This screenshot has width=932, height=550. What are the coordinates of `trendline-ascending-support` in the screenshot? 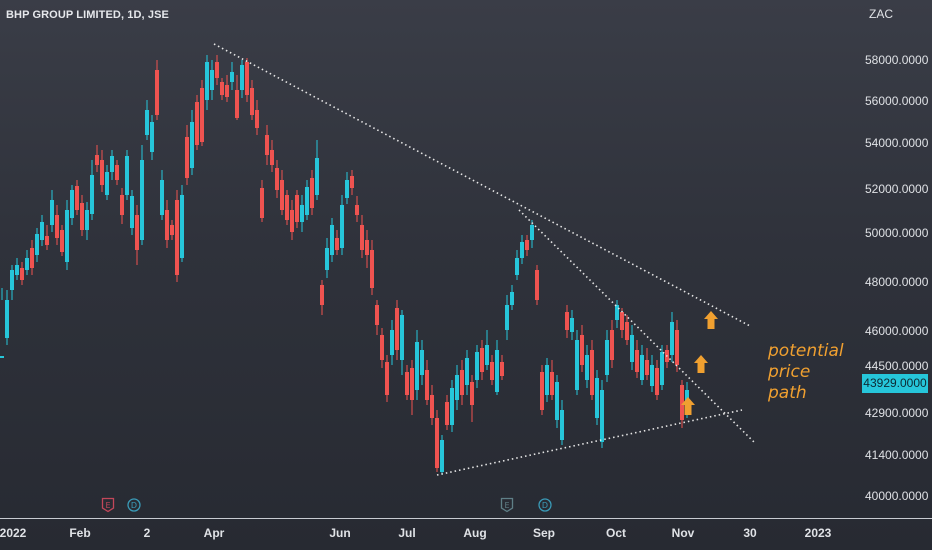 It's located at (589, 442).